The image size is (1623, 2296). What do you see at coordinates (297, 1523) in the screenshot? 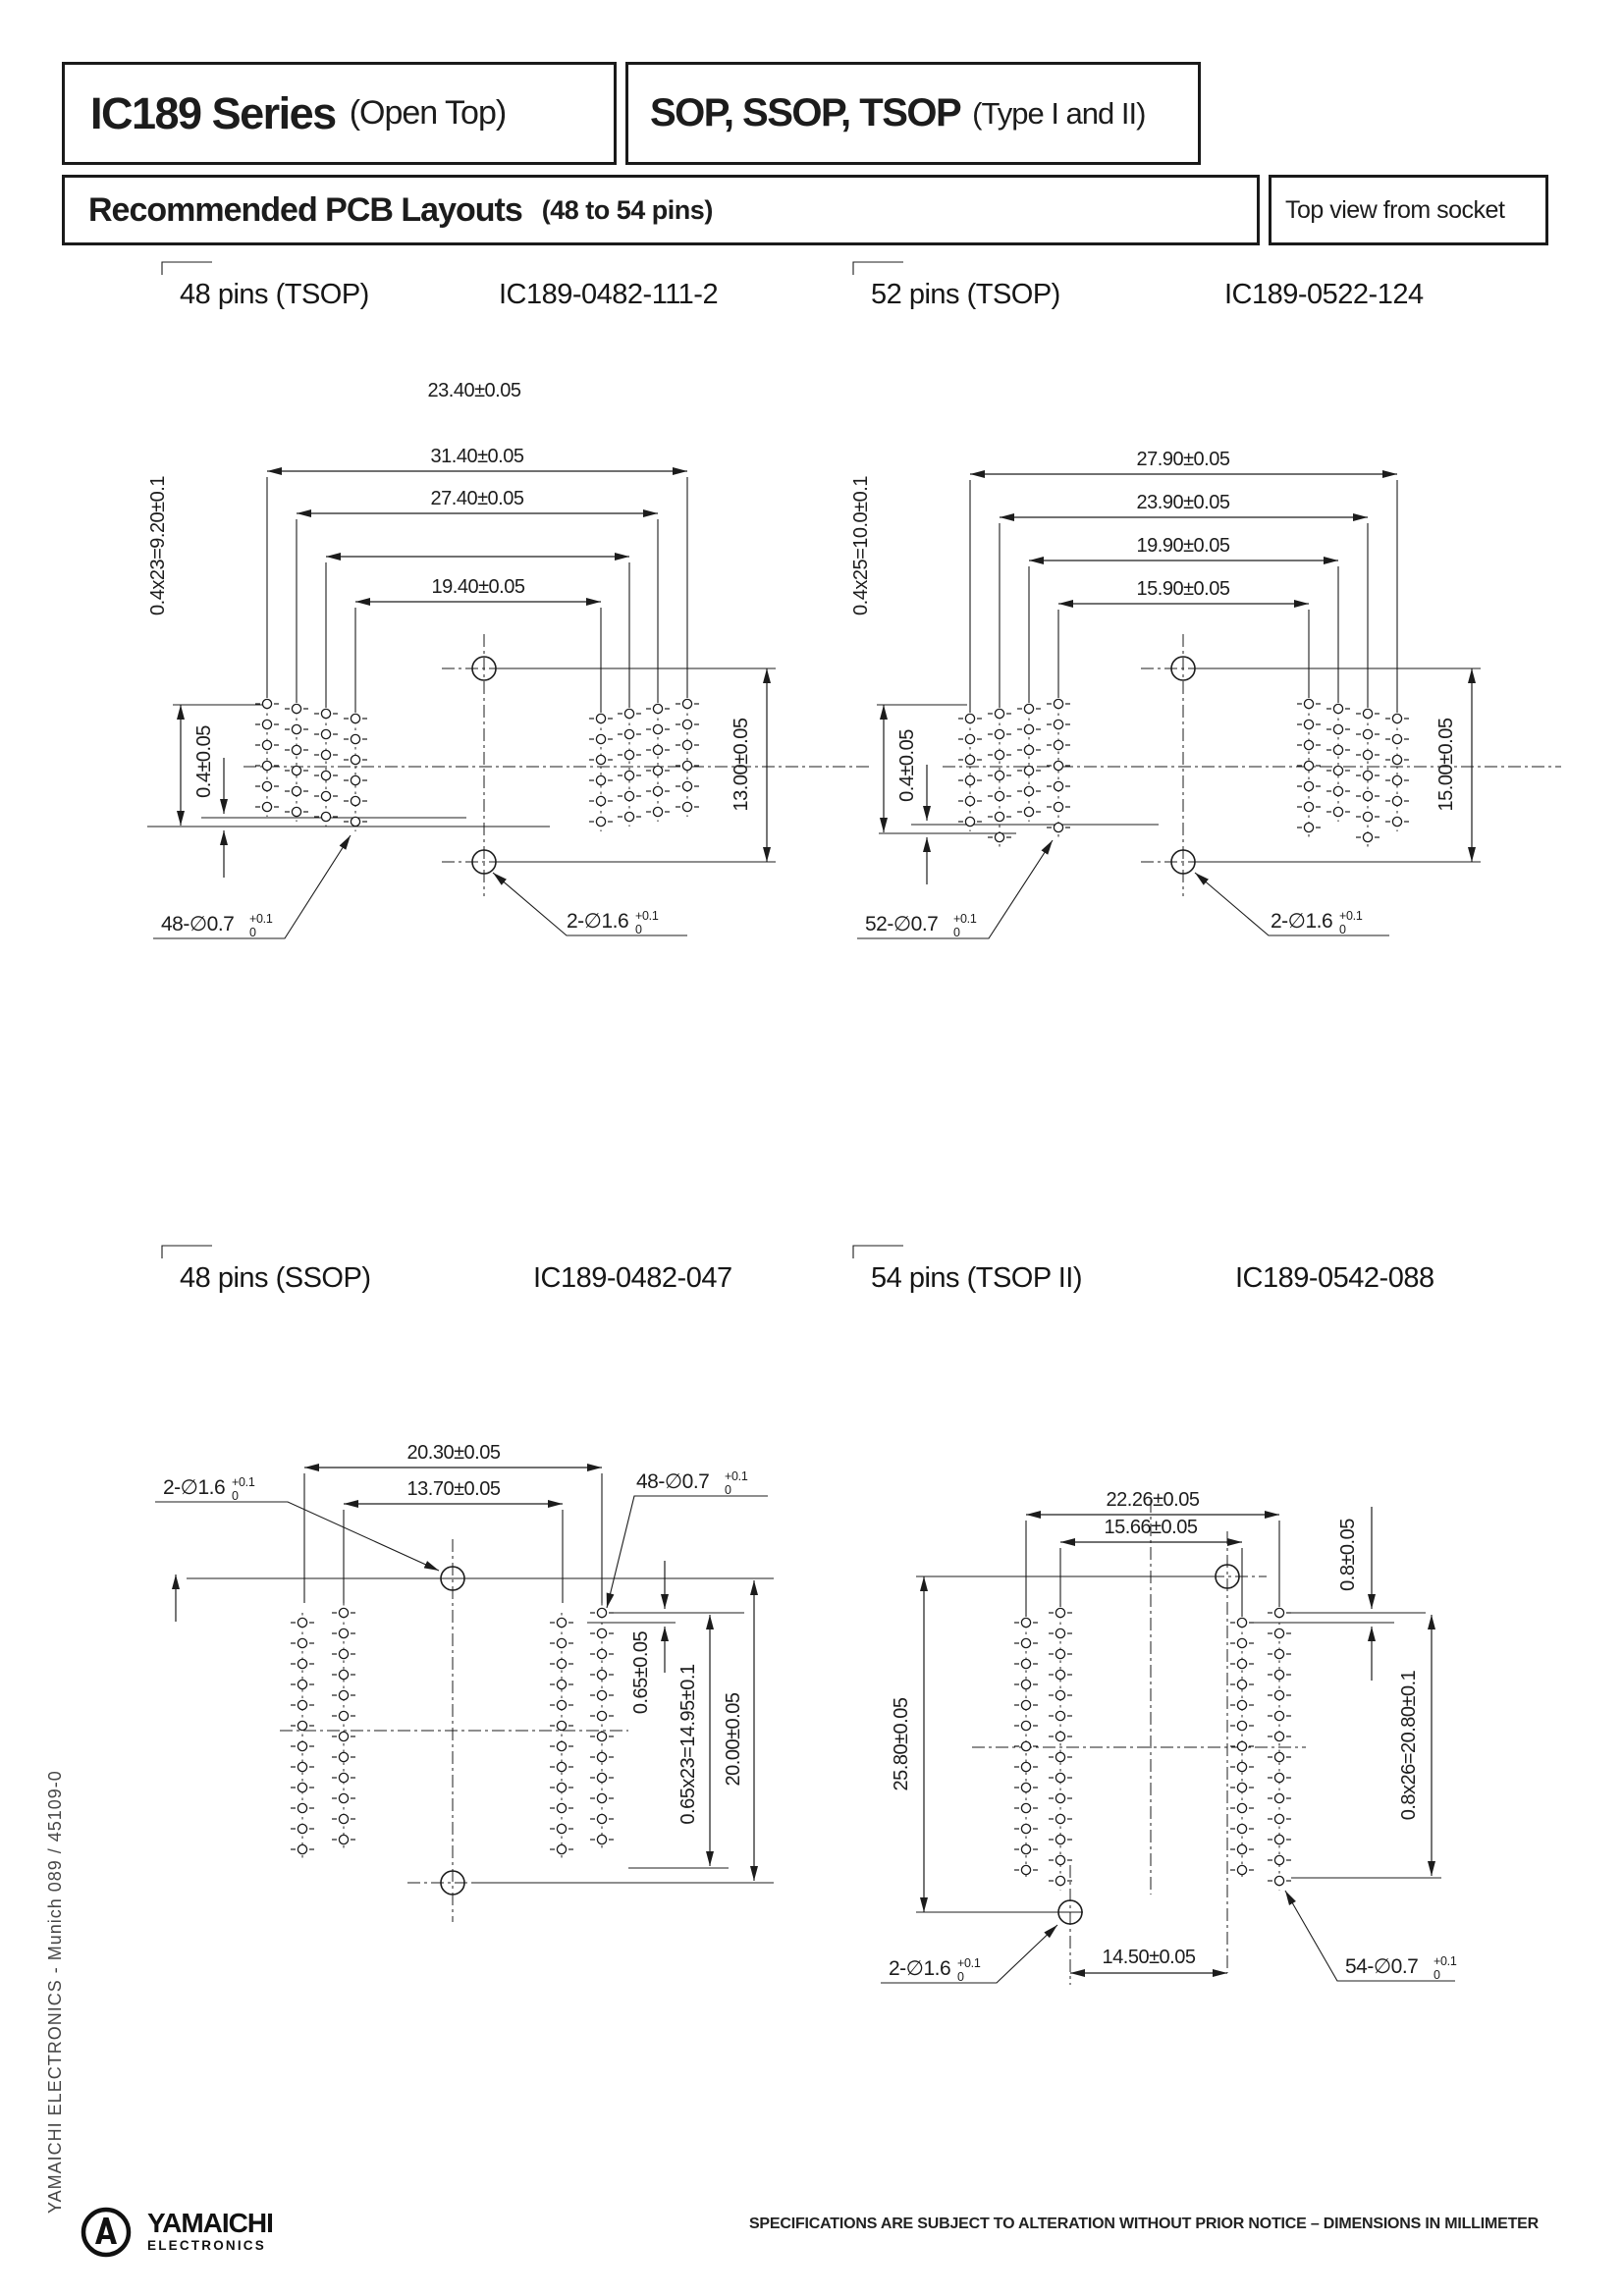
I see `d3-index-hole-label: 2-∅1.6 +0.1 0` at bounding box center [297, 1523].